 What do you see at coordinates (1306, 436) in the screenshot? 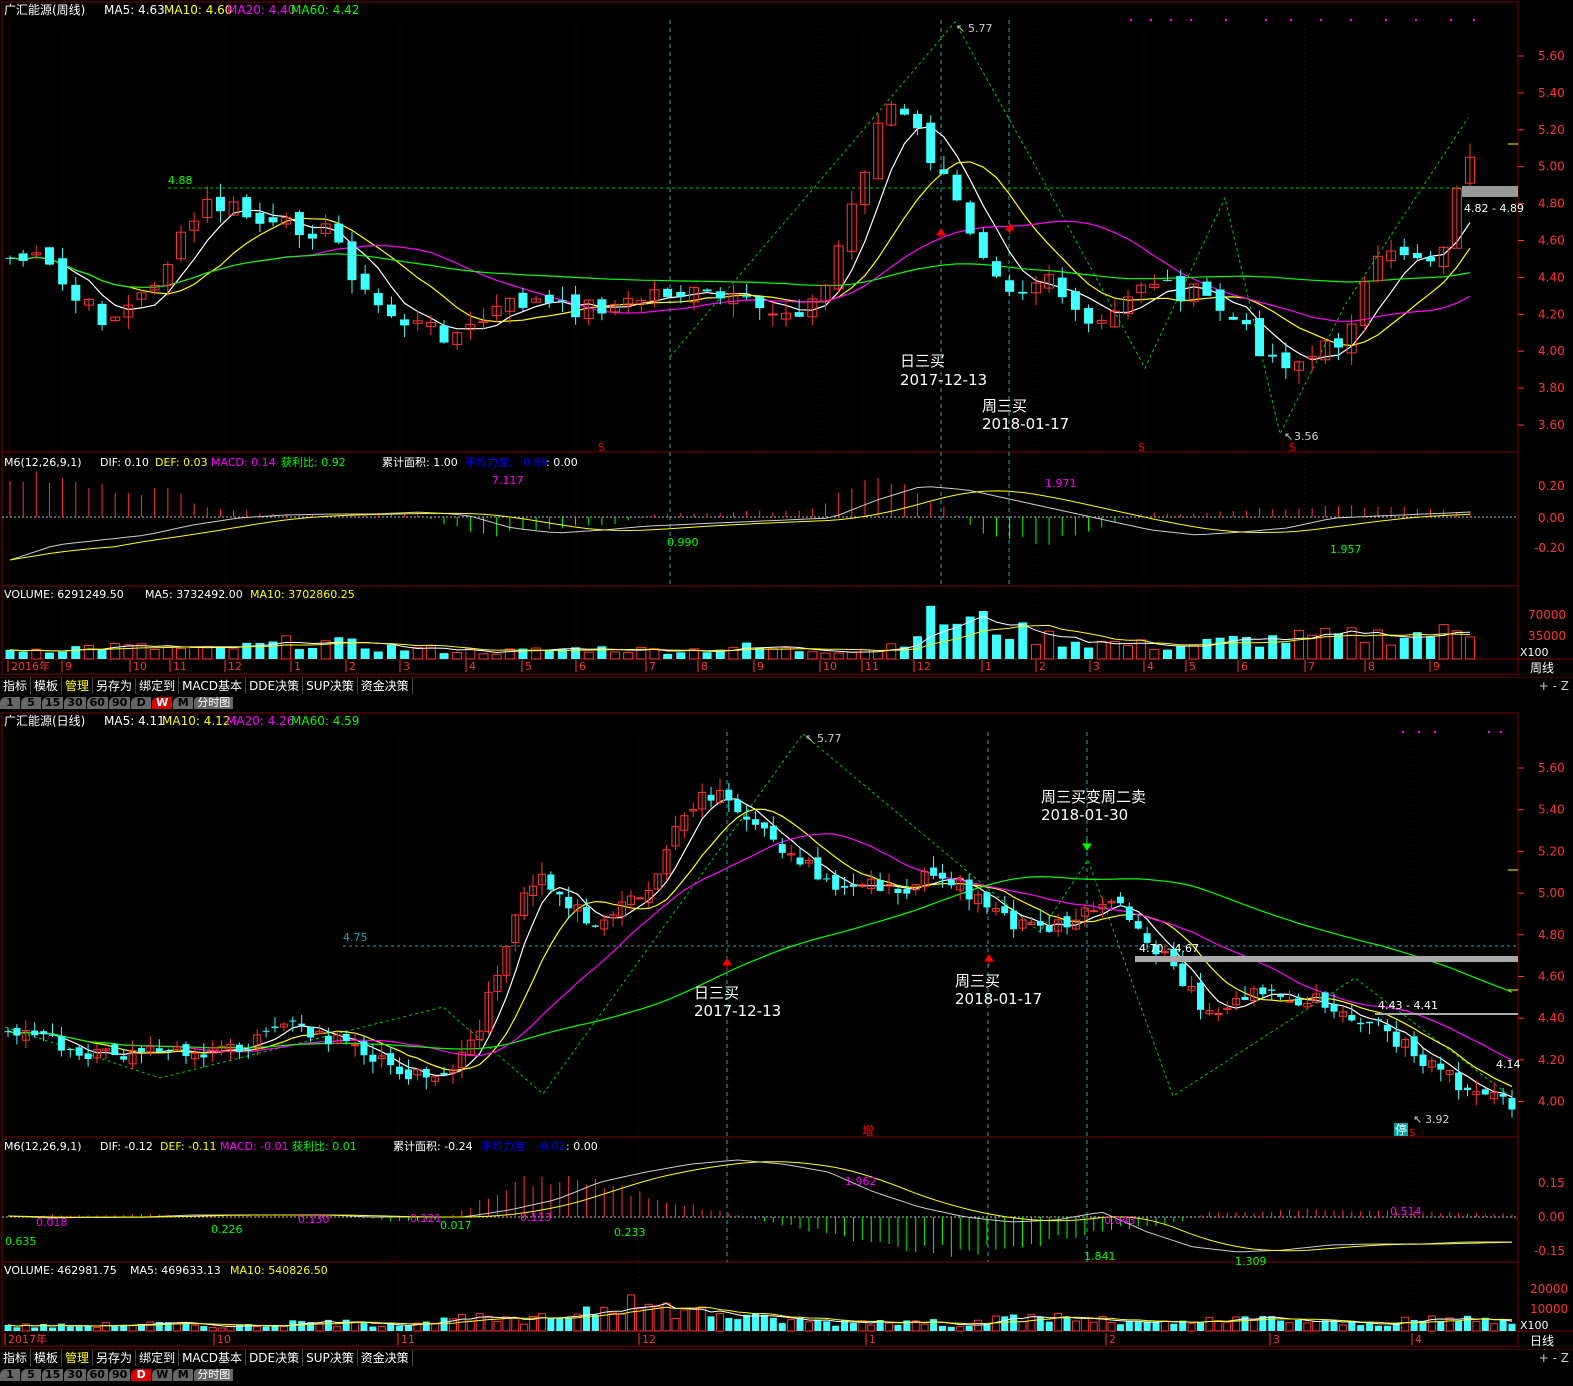
I see `weekly-low-label: 3.56` at bounding box center [1306, 436].